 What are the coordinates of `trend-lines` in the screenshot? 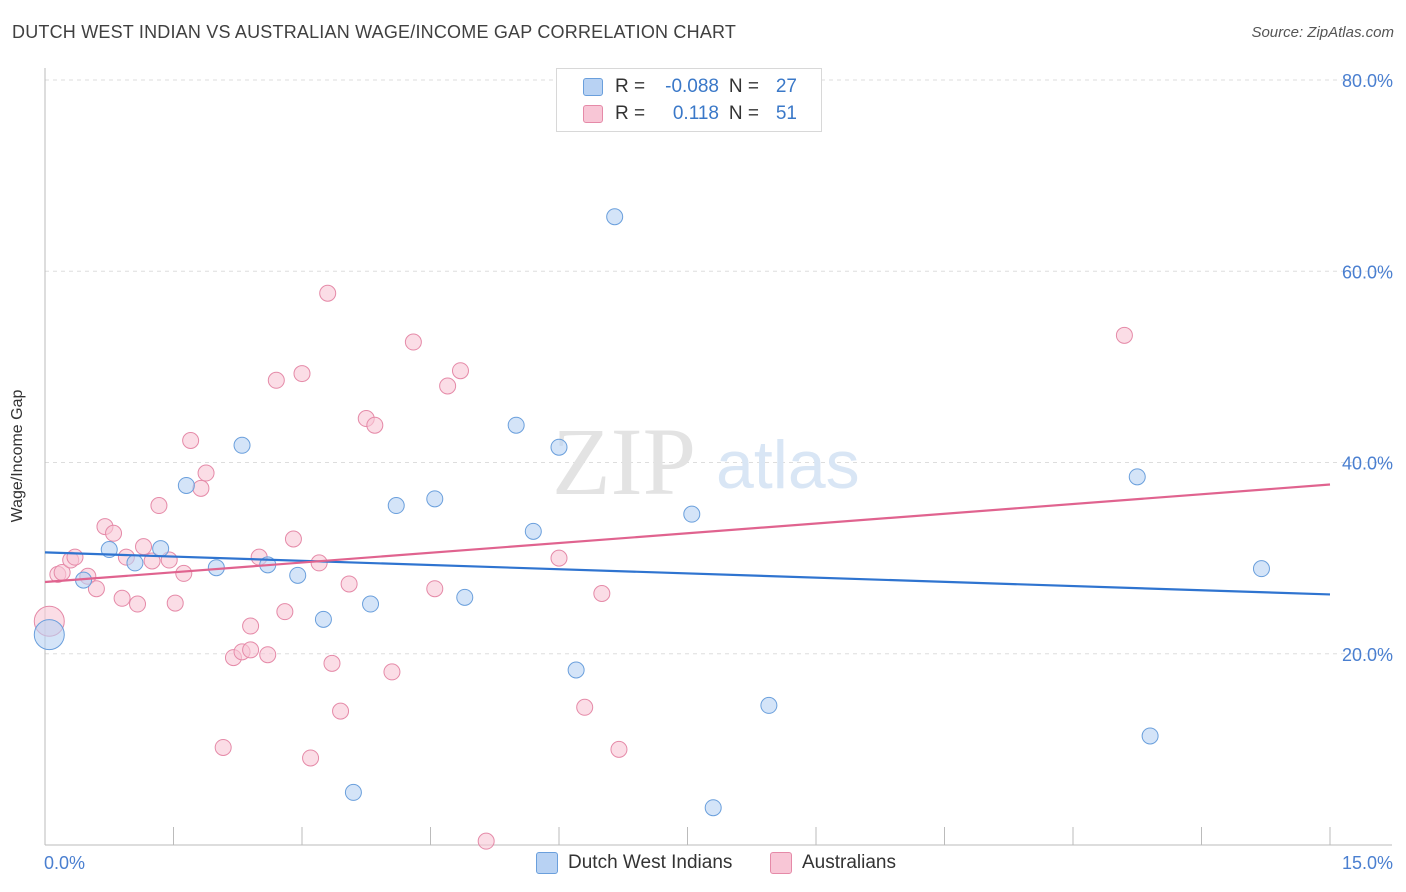 It's located at (687, 539).